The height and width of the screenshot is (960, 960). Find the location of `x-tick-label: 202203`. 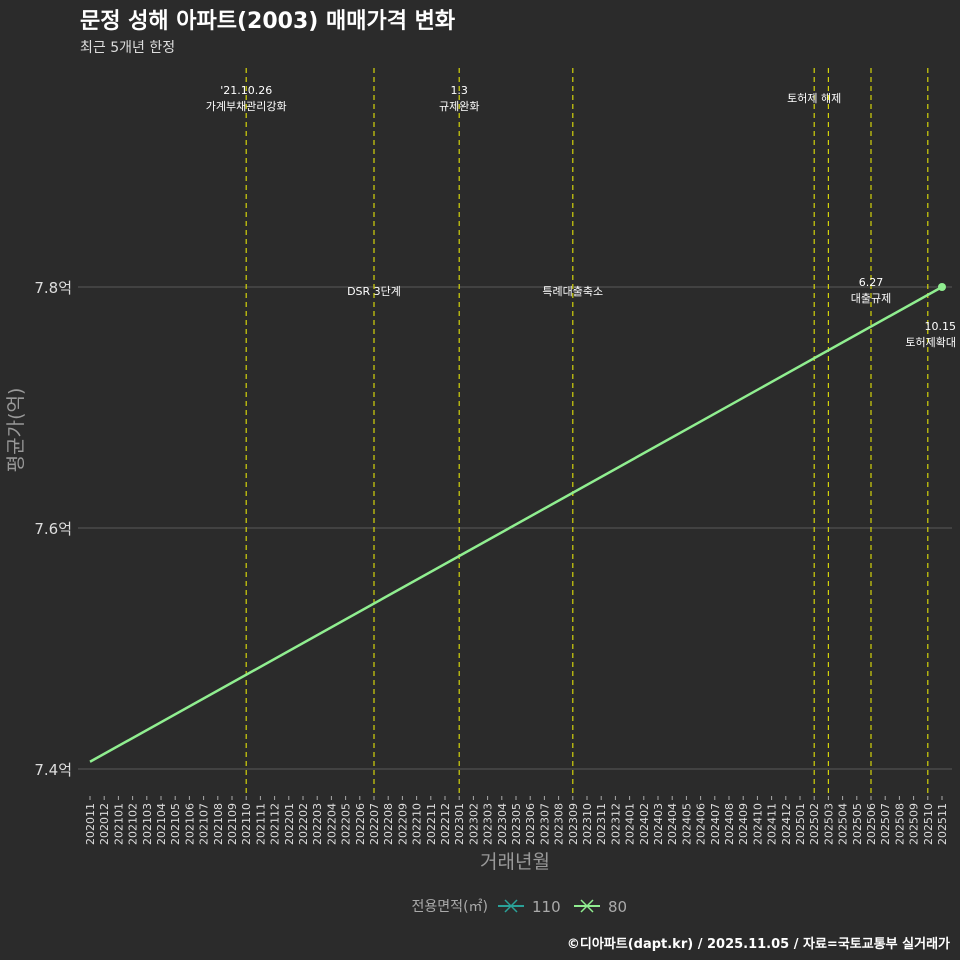

x-tick-label: 202203 is located at coordinates (317, 824).